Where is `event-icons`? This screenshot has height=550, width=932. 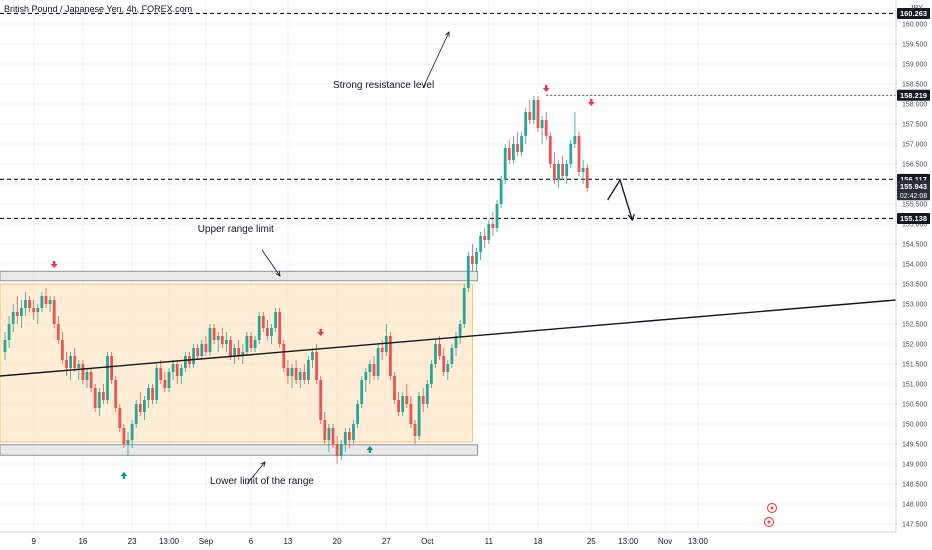 event-icons is located at coordinates (770, 515).